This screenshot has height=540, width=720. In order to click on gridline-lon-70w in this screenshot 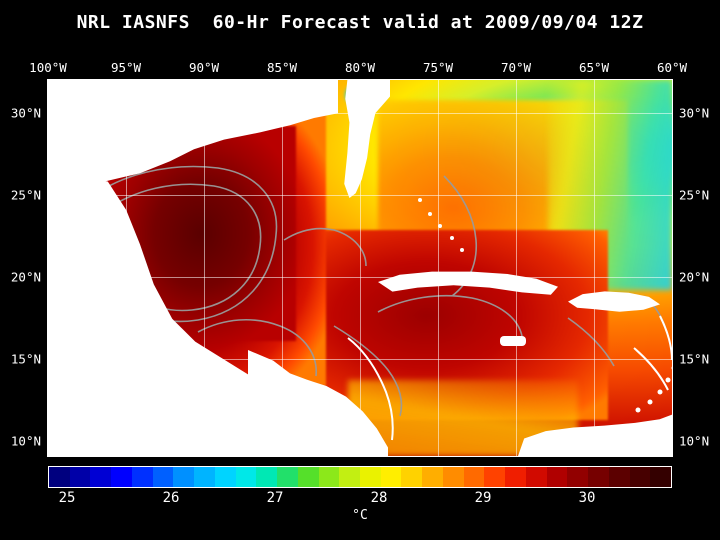, I will do `click(516, 268)`.